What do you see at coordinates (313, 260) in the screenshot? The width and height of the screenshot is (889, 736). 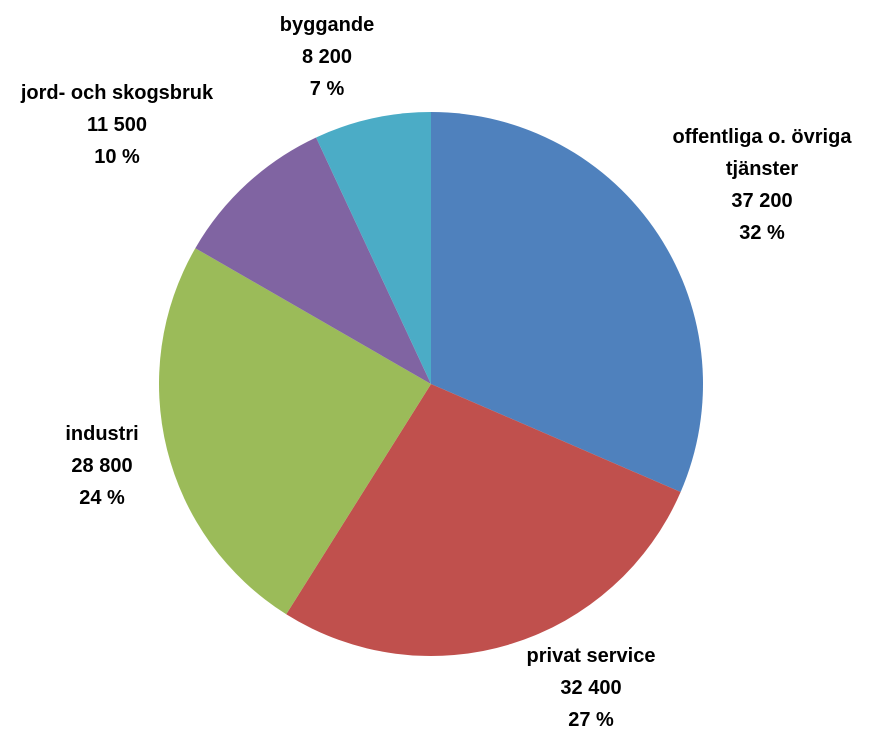 I see `pie-slice-jord-och-skogsbruk` at bounding box center [313, 260].